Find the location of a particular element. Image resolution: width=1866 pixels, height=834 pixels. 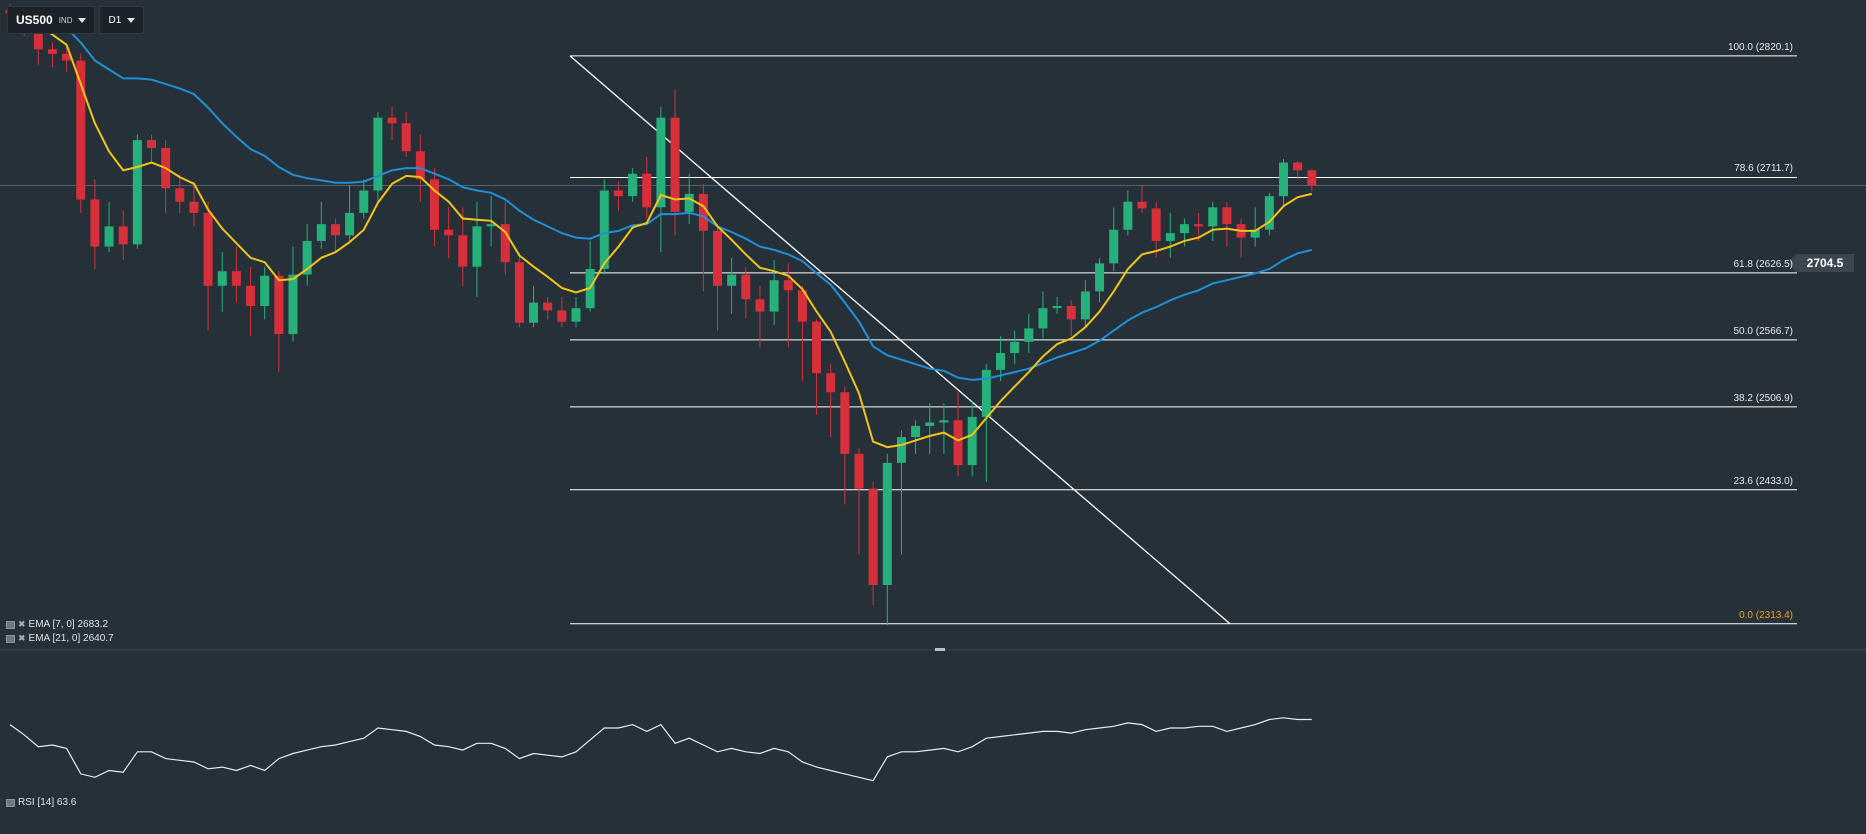

symbol-selector: US500 IND is located at coordinates (51, 20).